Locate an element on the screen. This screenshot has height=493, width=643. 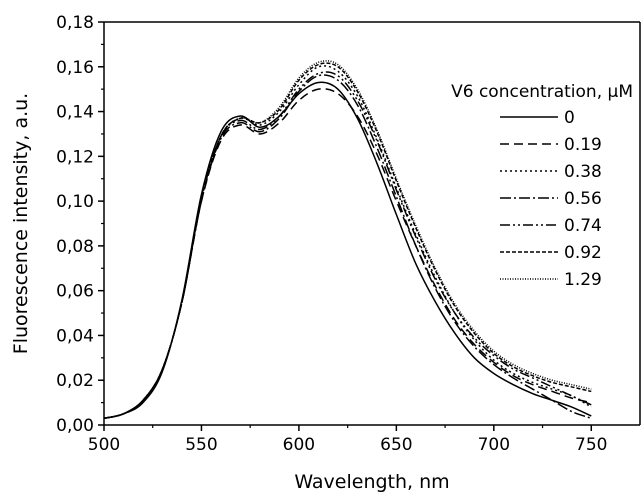
x-tick-label: 600 is located at coordinates (299, 445).